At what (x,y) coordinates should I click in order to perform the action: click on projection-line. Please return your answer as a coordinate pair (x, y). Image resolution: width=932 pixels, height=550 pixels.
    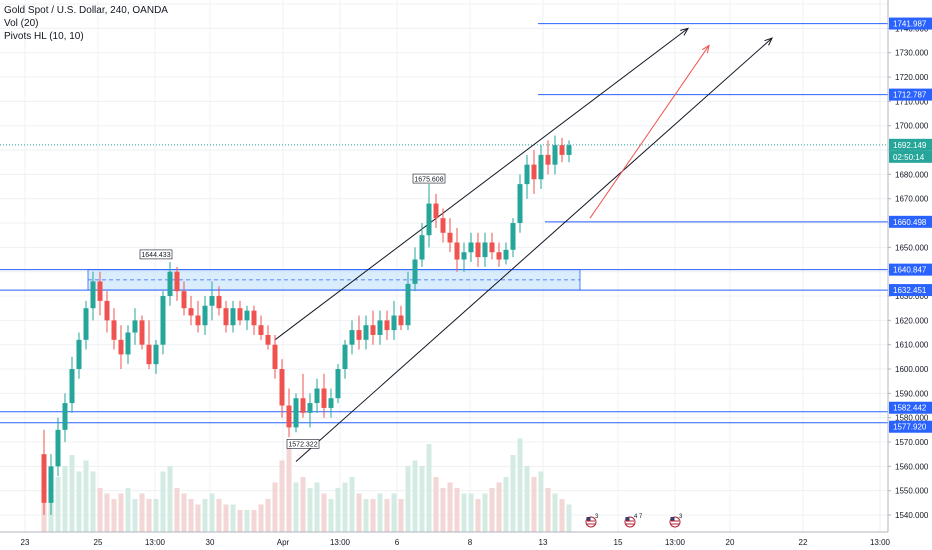
    Looking at the image, I should click on (649, 132).